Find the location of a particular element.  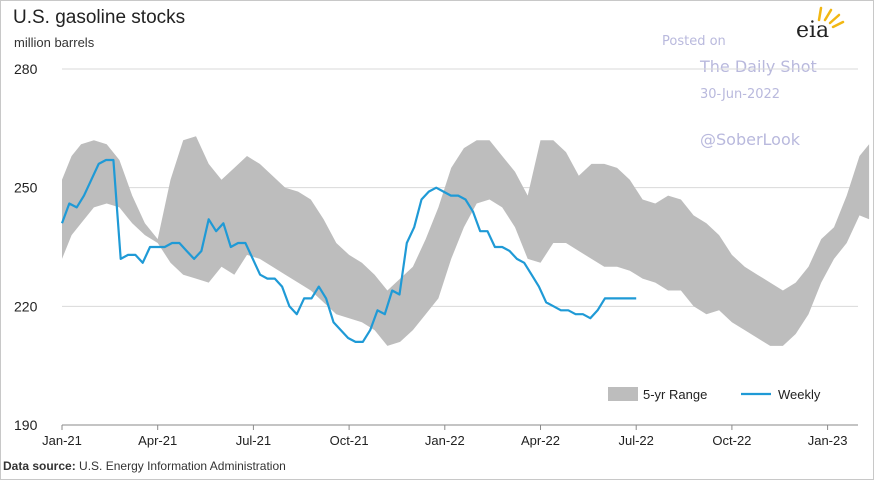

watermark-posted-on: Posted on is located at coordinates (694, 41).